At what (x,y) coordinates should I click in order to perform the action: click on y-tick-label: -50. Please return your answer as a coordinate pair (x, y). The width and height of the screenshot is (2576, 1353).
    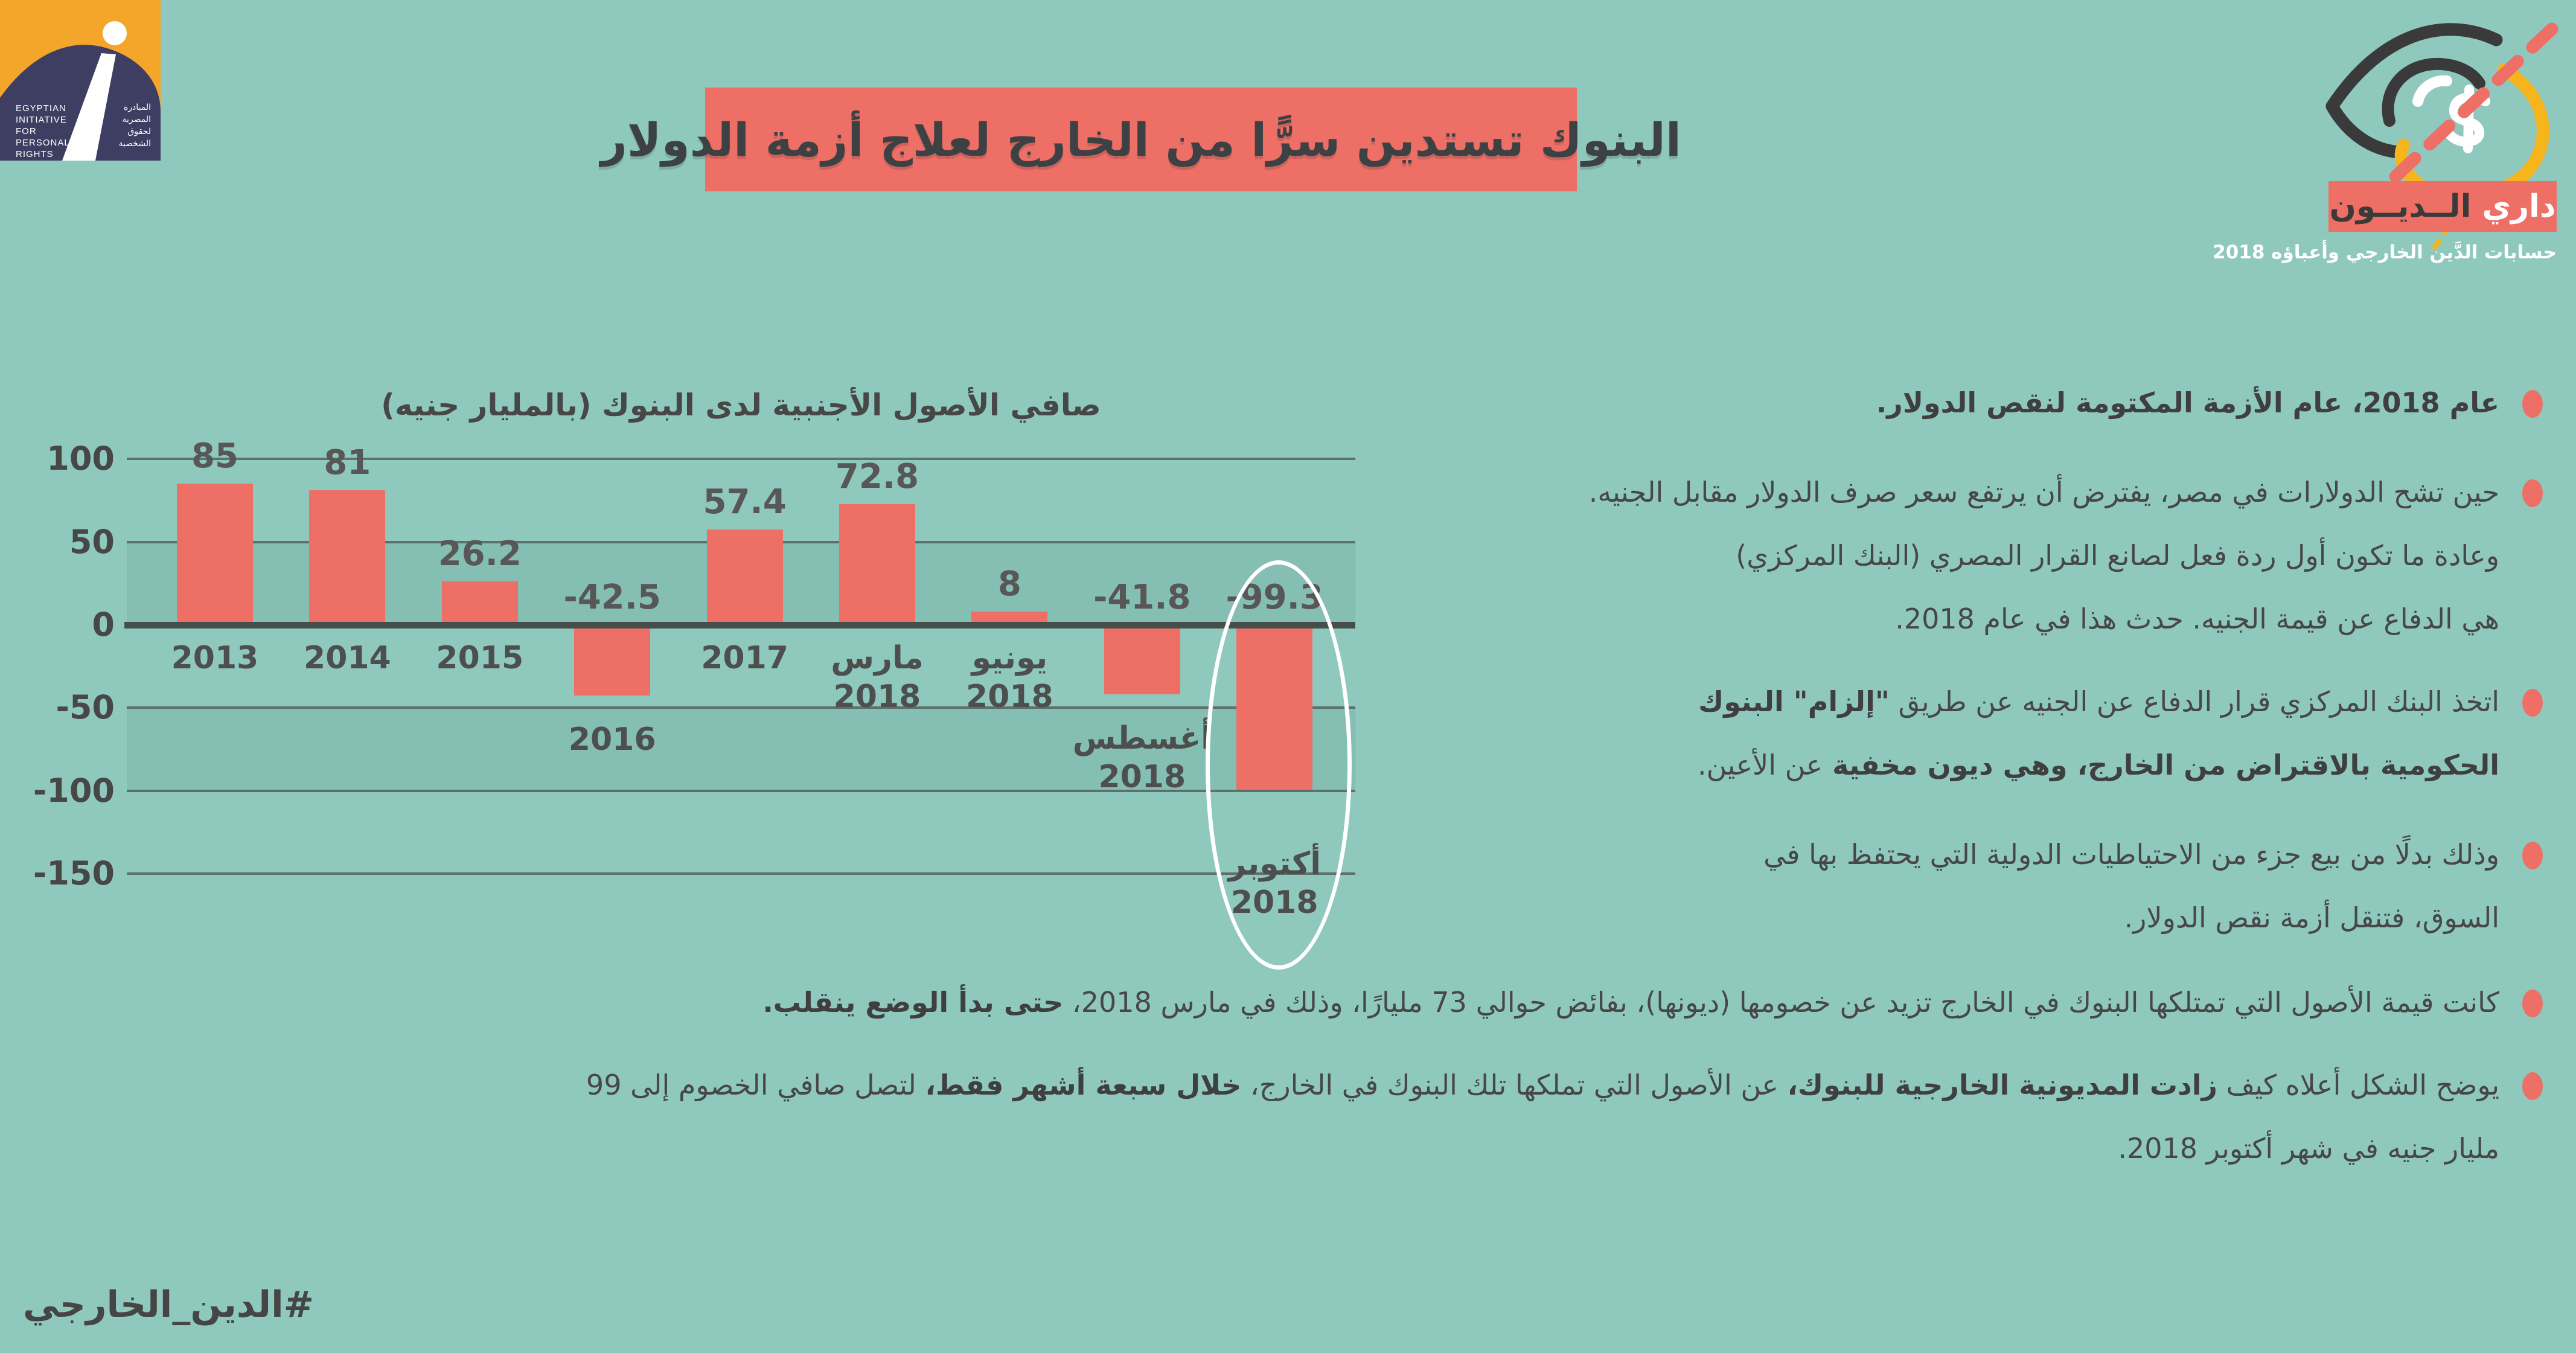
    Looking at the image, I should click on (85, 707).